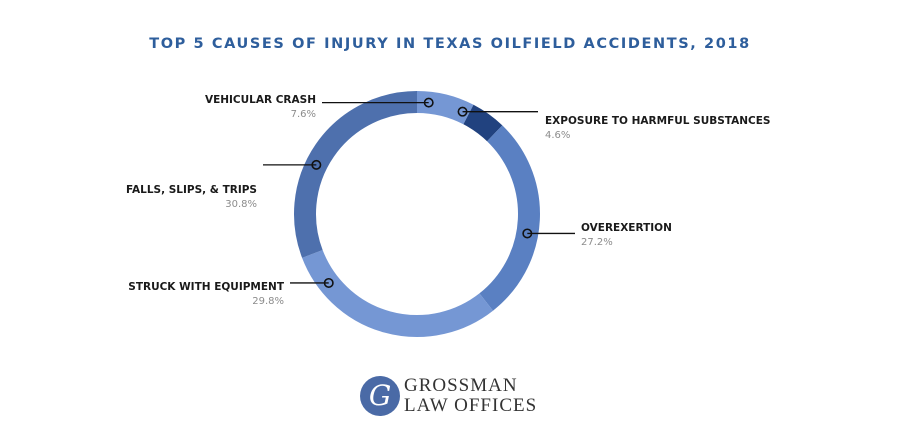  I want to click on callout-exposure-to-harmful-substances: EXPOSURE TO HARMFUL SUBSTANCES 4.6%, so click(613, 123).